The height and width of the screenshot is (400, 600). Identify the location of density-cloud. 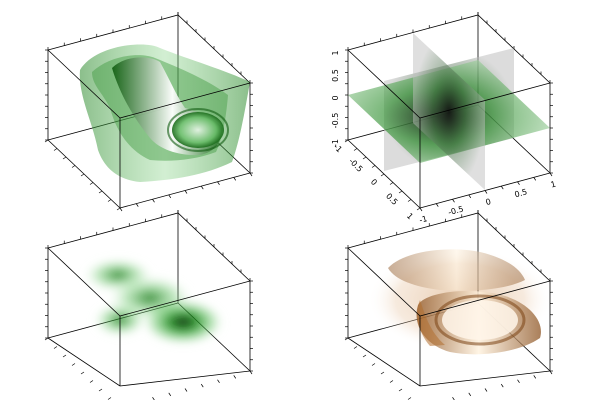
(153, 301).